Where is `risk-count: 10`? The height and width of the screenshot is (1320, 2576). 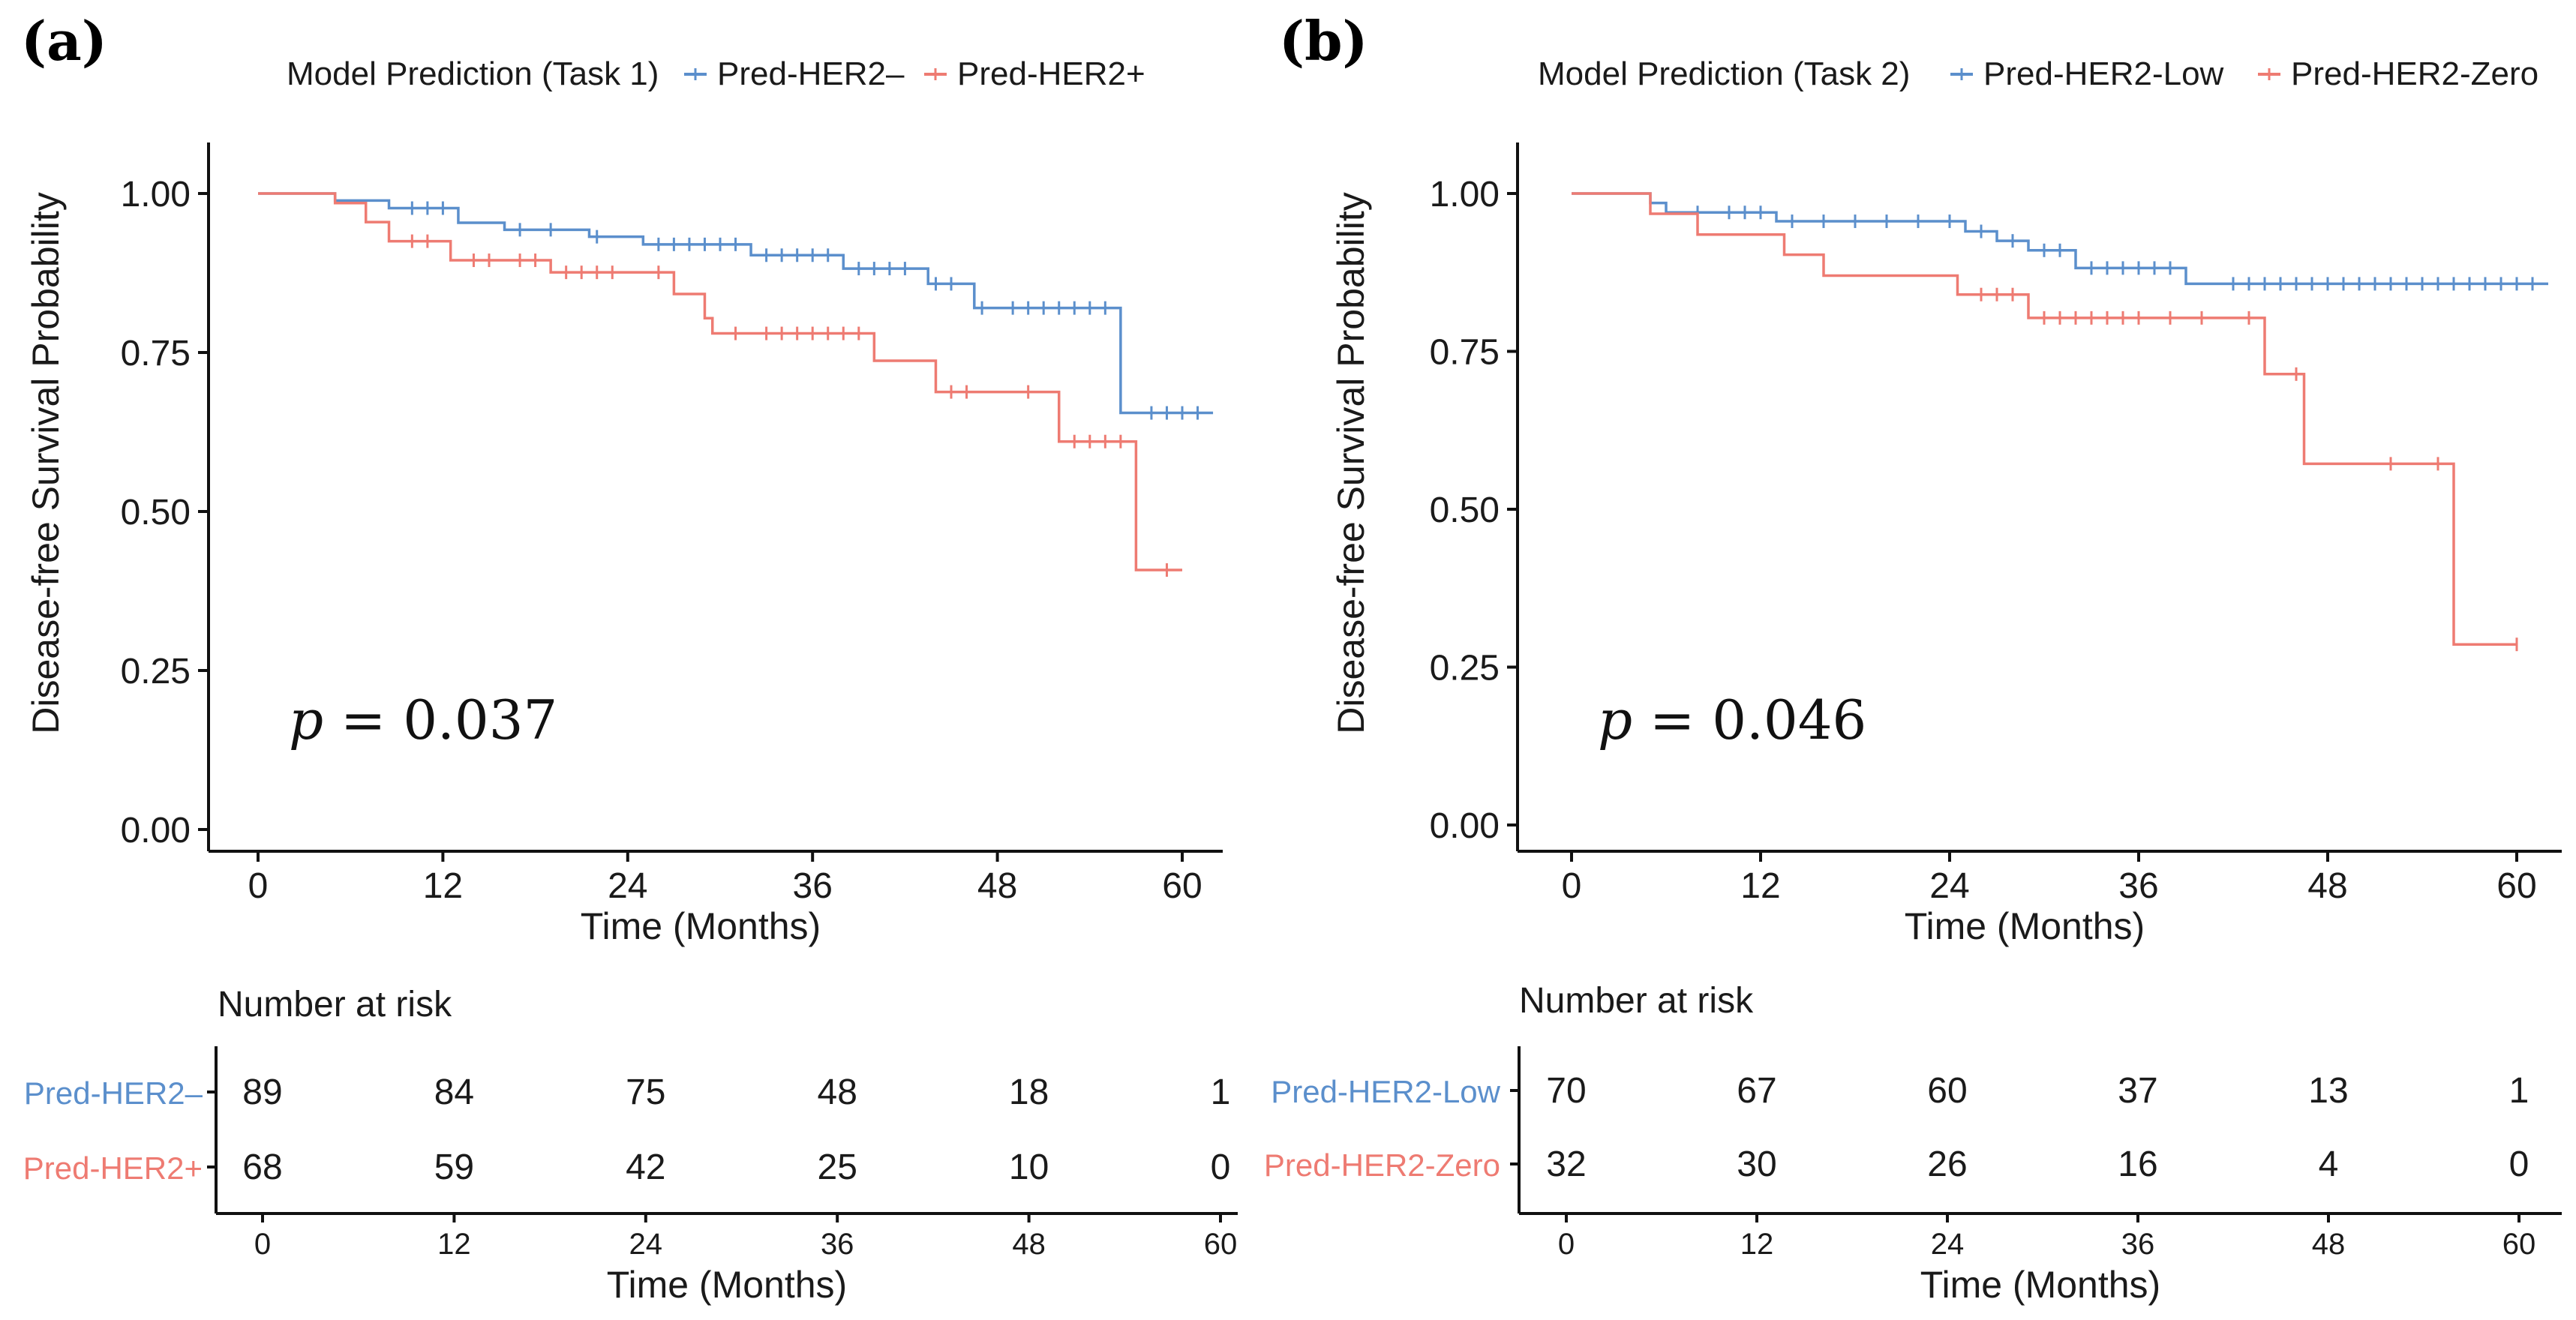 risk-count: 10 is located at coordinates (1029, 1167).